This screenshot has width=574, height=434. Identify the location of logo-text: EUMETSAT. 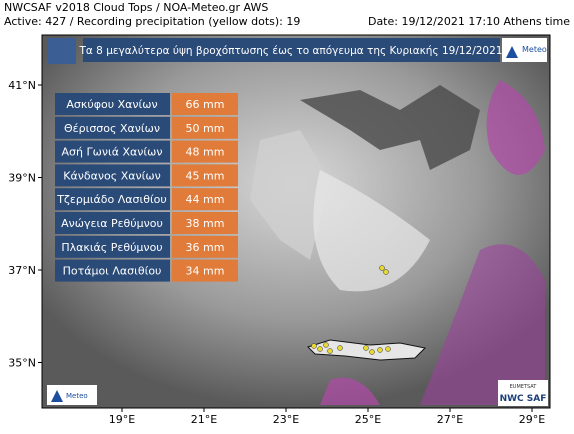
(524, 387).